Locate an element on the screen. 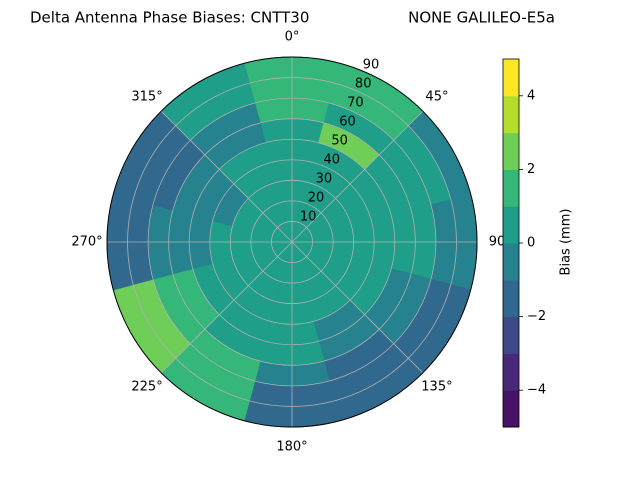 The height and width of the screenshot is (480, 640). theta-tick-label: 90 is located at coordinates (497, 242).